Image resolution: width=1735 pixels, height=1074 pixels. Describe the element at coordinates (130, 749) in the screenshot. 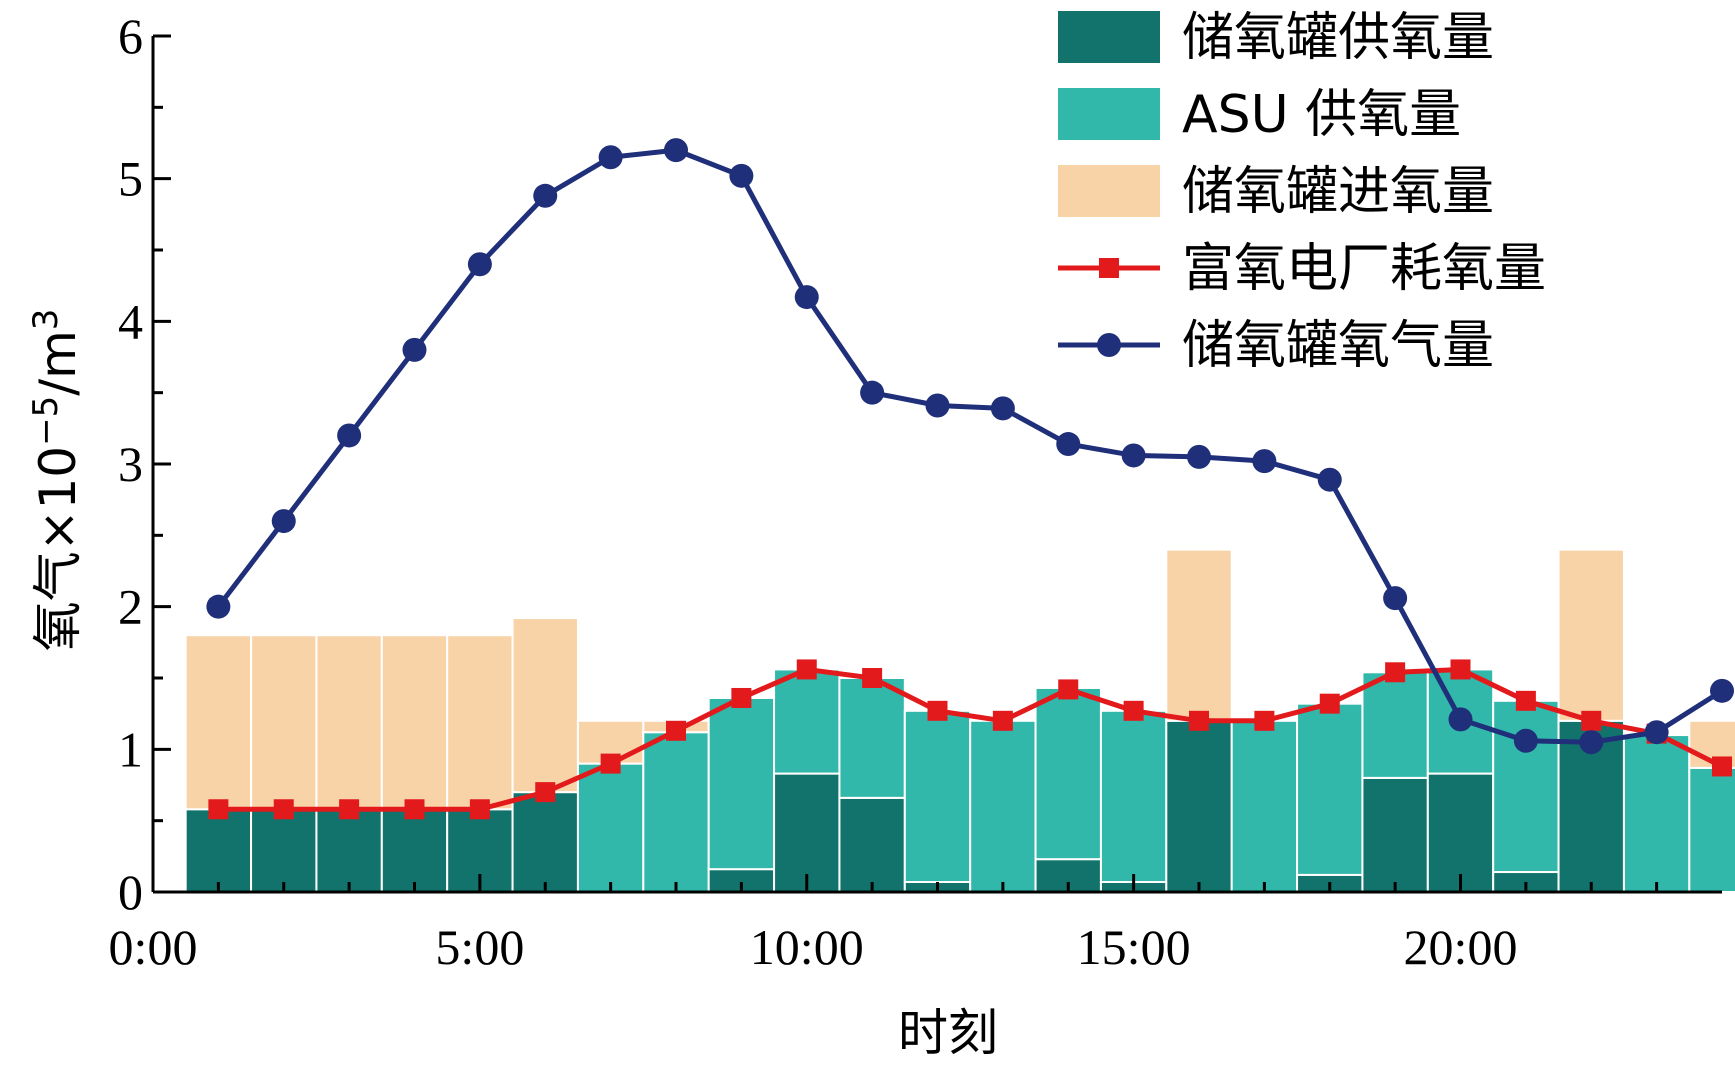

I see `y-tick-label-1: 1` at that location.